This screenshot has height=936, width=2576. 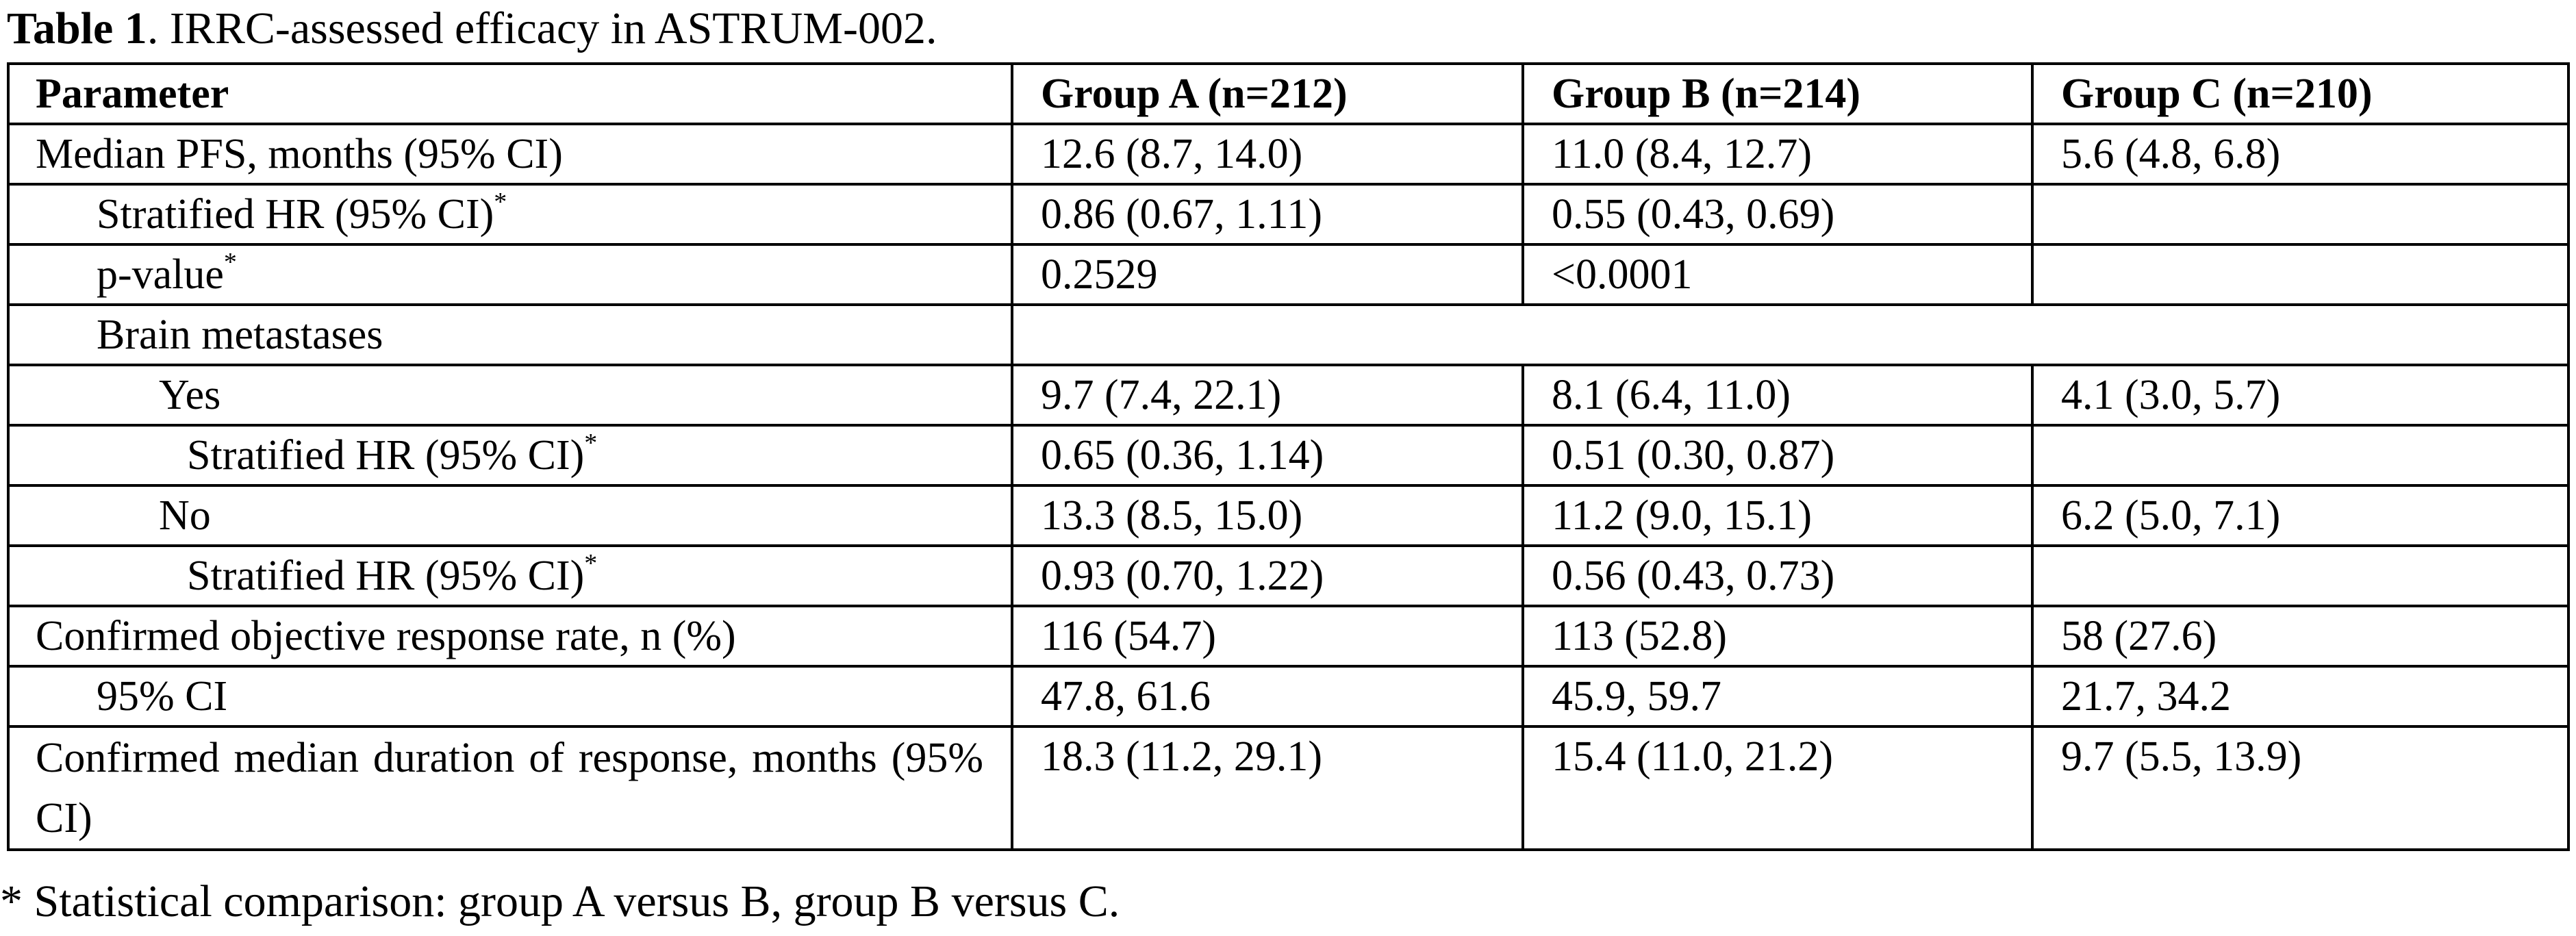 I want to click on cell: 9.7 (5.5, 13.9), so click(x=2300, y=788).